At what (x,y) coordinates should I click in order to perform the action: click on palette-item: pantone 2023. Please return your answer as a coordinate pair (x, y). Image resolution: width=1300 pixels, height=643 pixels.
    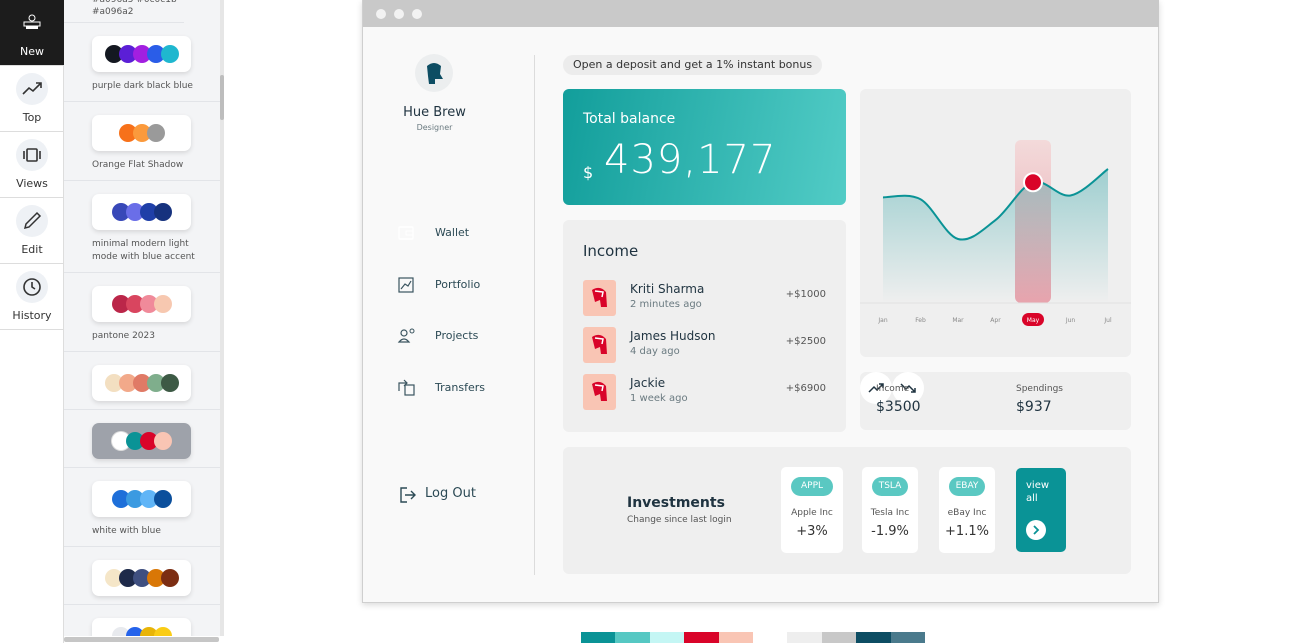
    Looking at the image, I should click on (142, 312).